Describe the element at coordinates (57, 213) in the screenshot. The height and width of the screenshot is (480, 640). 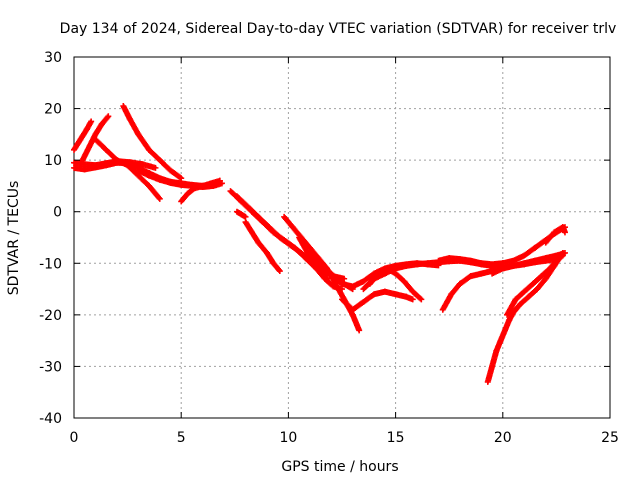
I see `y-tick-label: 0` at that location.